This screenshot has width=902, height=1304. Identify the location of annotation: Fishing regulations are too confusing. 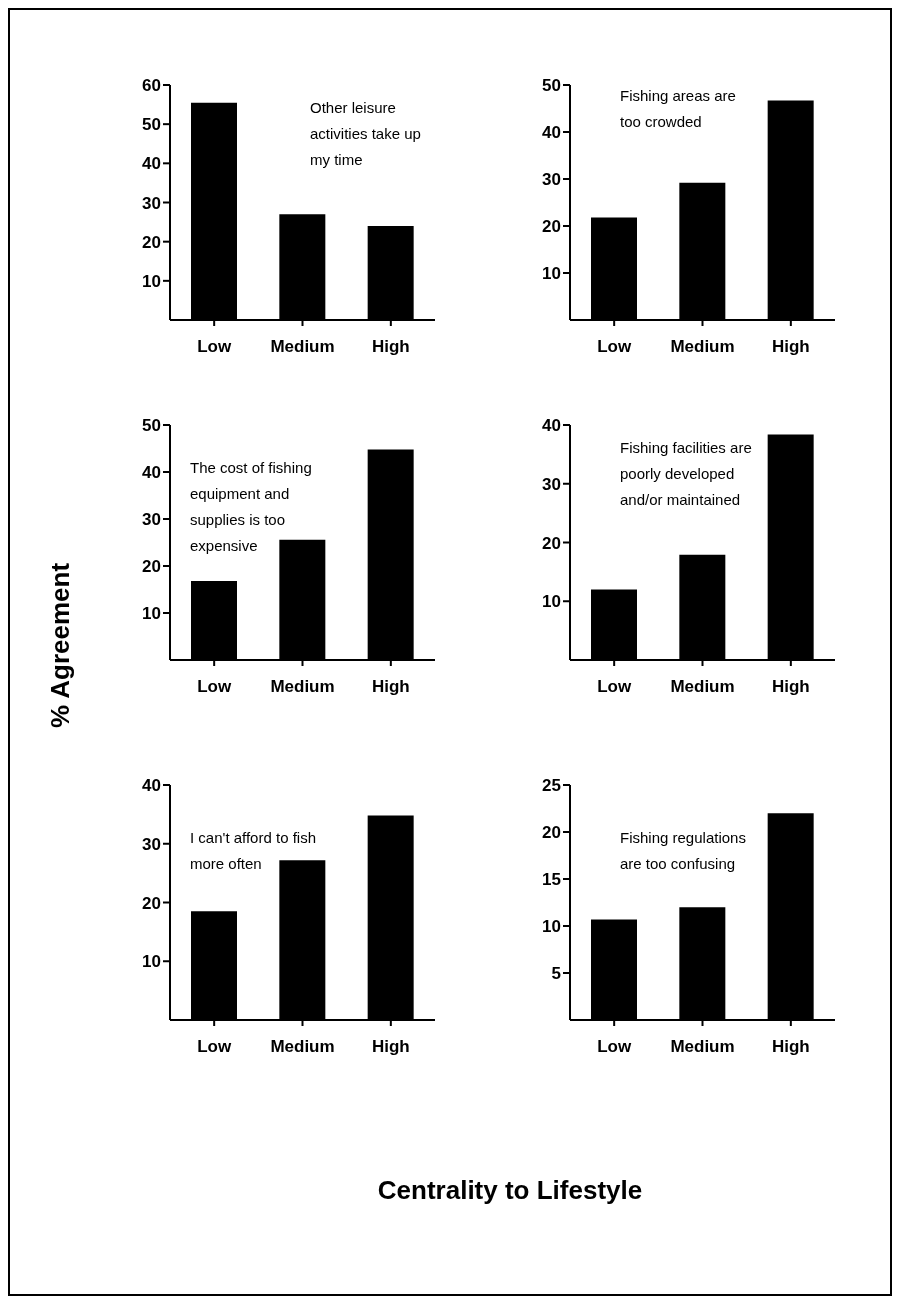
(683, 851).